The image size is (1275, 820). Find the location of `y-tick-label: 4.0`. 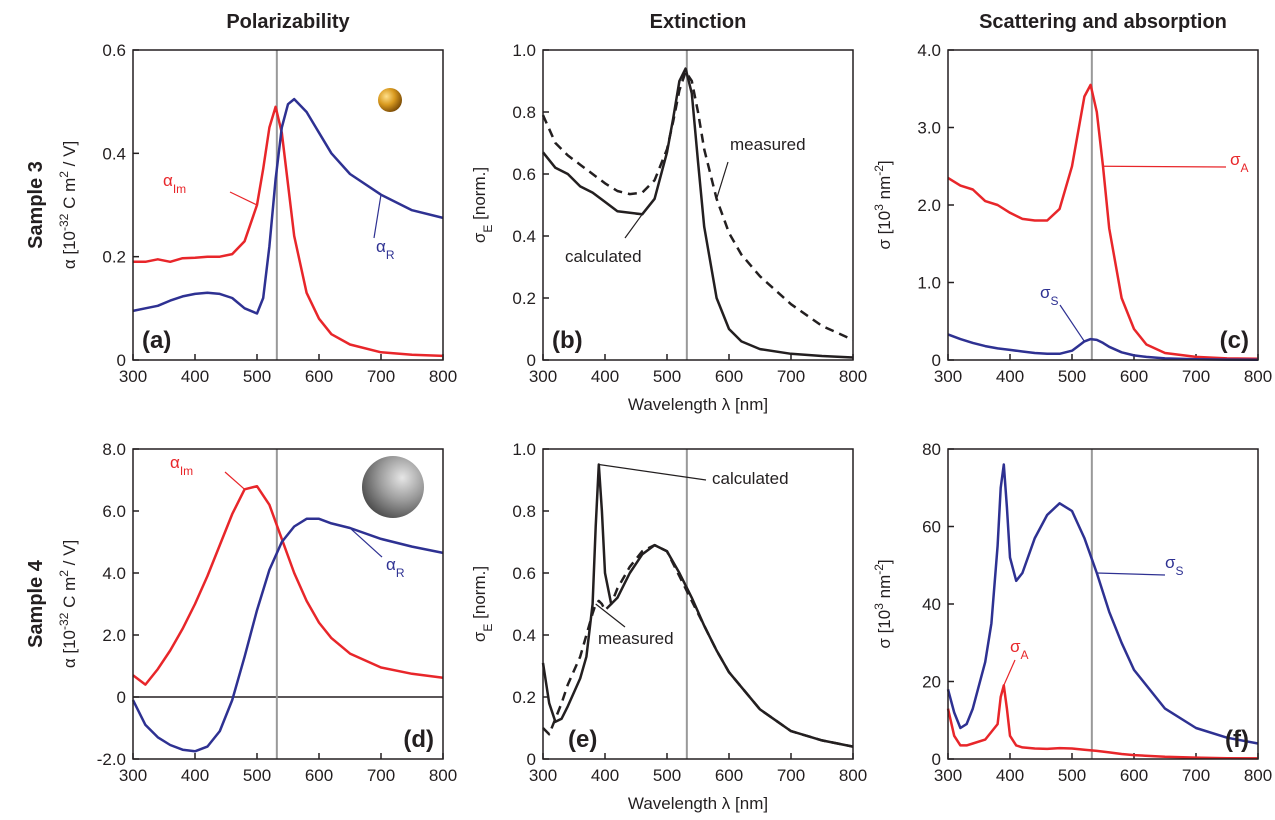

y-tick-label: 4.0 is located at coordinates (929, 50).